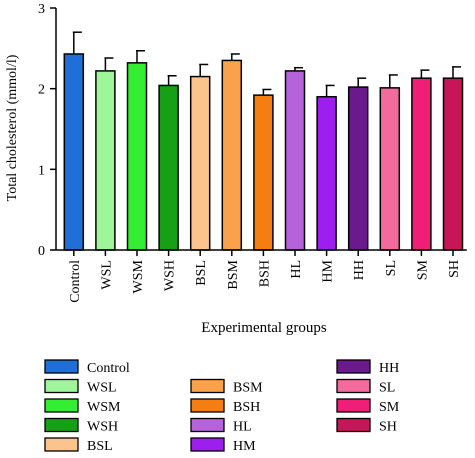 The image size is (475, 458). Describe the element at coordinates (264, 328) in the screenshot. I see `x-axis-label: Experimental groups` at that location.